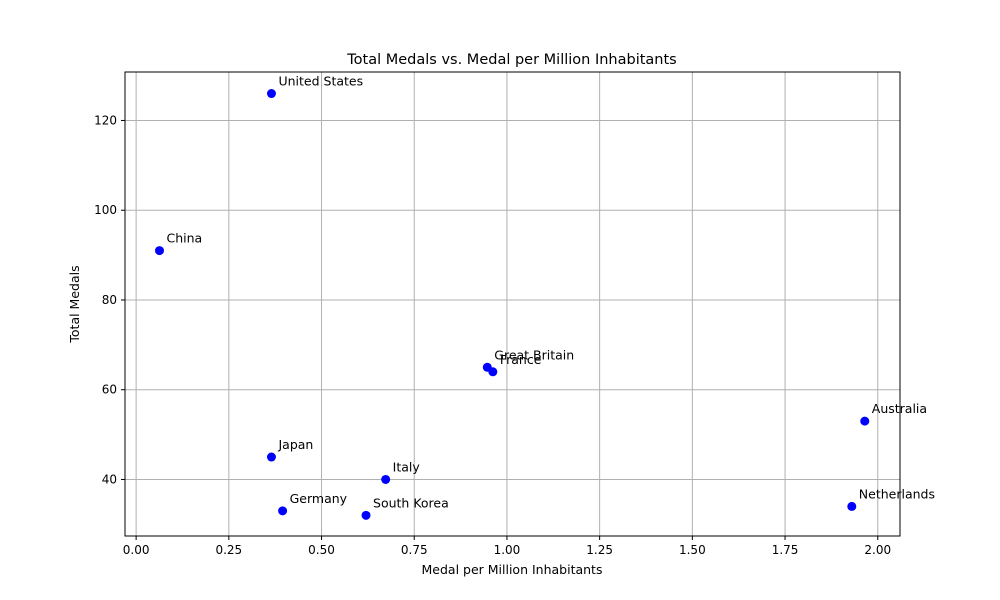 The image size is (1000, 600). What do you see at coordinates (899, 408) in the screenshot?
I see `point-label: Australia` at bounding box center [899, 408].